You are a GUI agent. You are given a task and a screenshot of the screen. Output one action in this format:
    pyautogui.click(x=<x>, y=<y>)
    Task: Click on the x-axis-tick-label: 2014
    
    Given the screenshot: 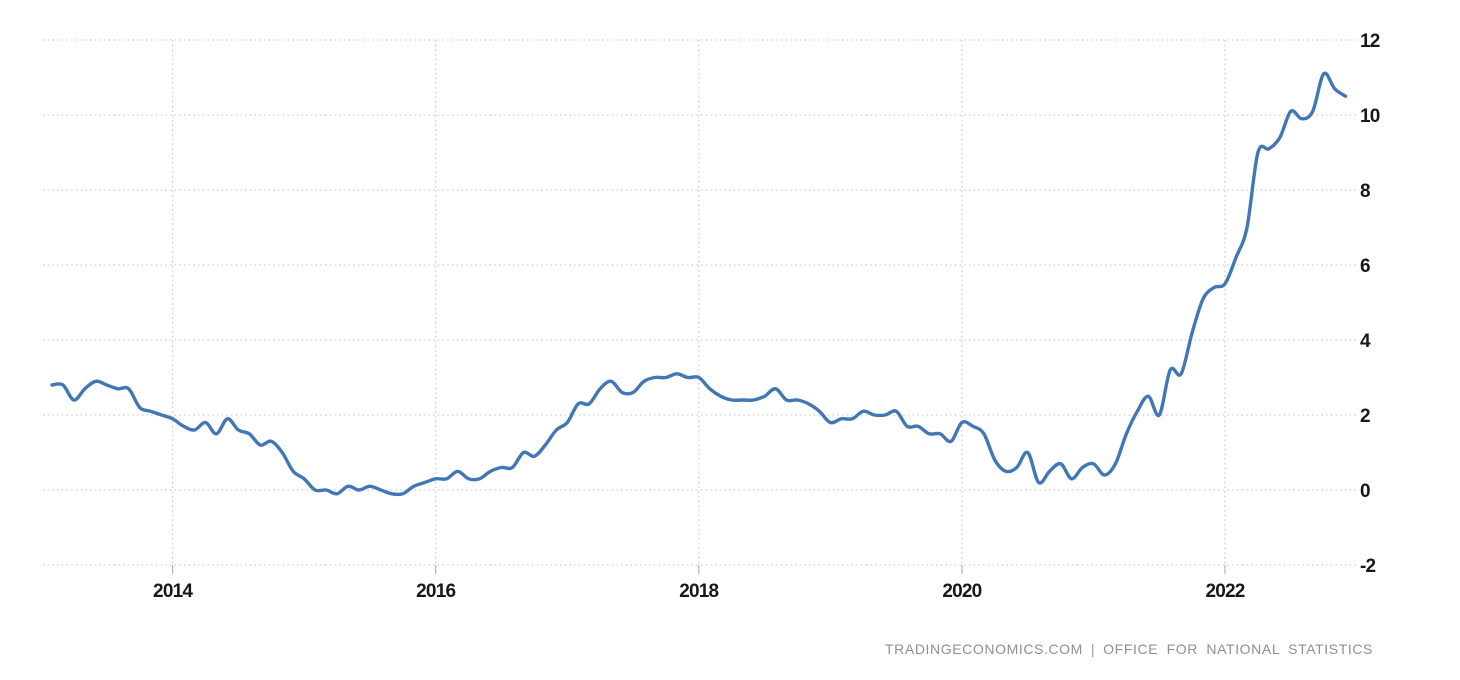 What is the action you would take?
    pyautogui.click(x=173, y=591)
    